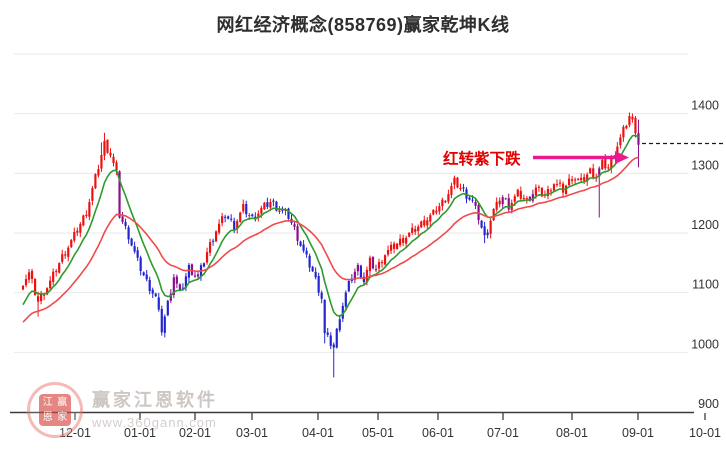  Describe the element at coordinates (390, 416) in the screenshot. I see `axis-ticks` at that location.